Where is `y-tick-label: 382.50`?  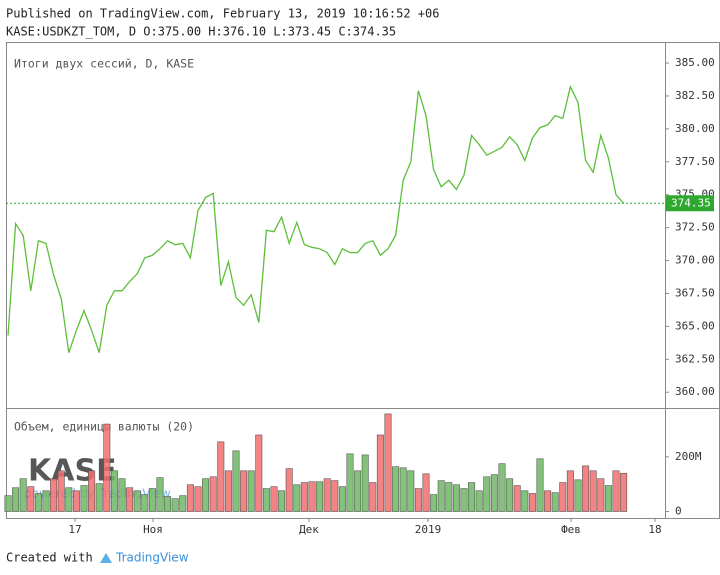 y-tick-label: 382.50 is located at coordinates (695, 95).